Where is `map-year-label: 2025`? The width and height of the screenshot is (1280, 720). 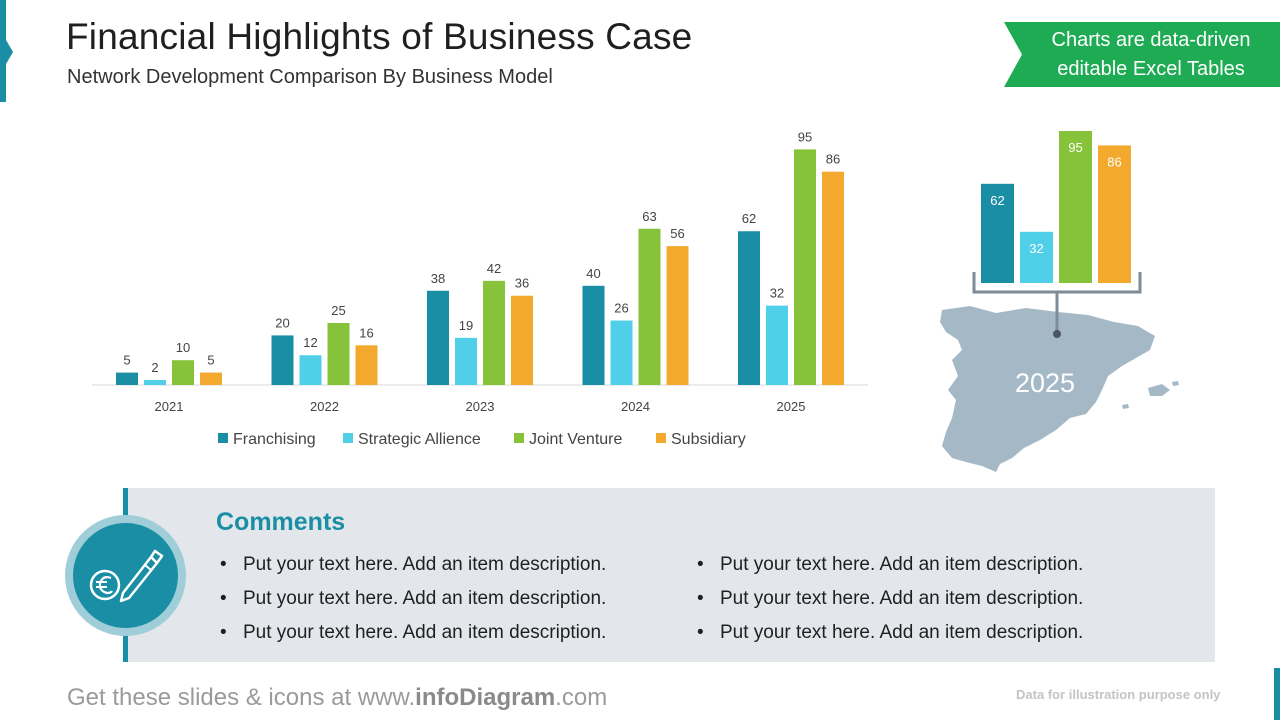 map-year-label: 2025 is located at coordinates (1045, 383).